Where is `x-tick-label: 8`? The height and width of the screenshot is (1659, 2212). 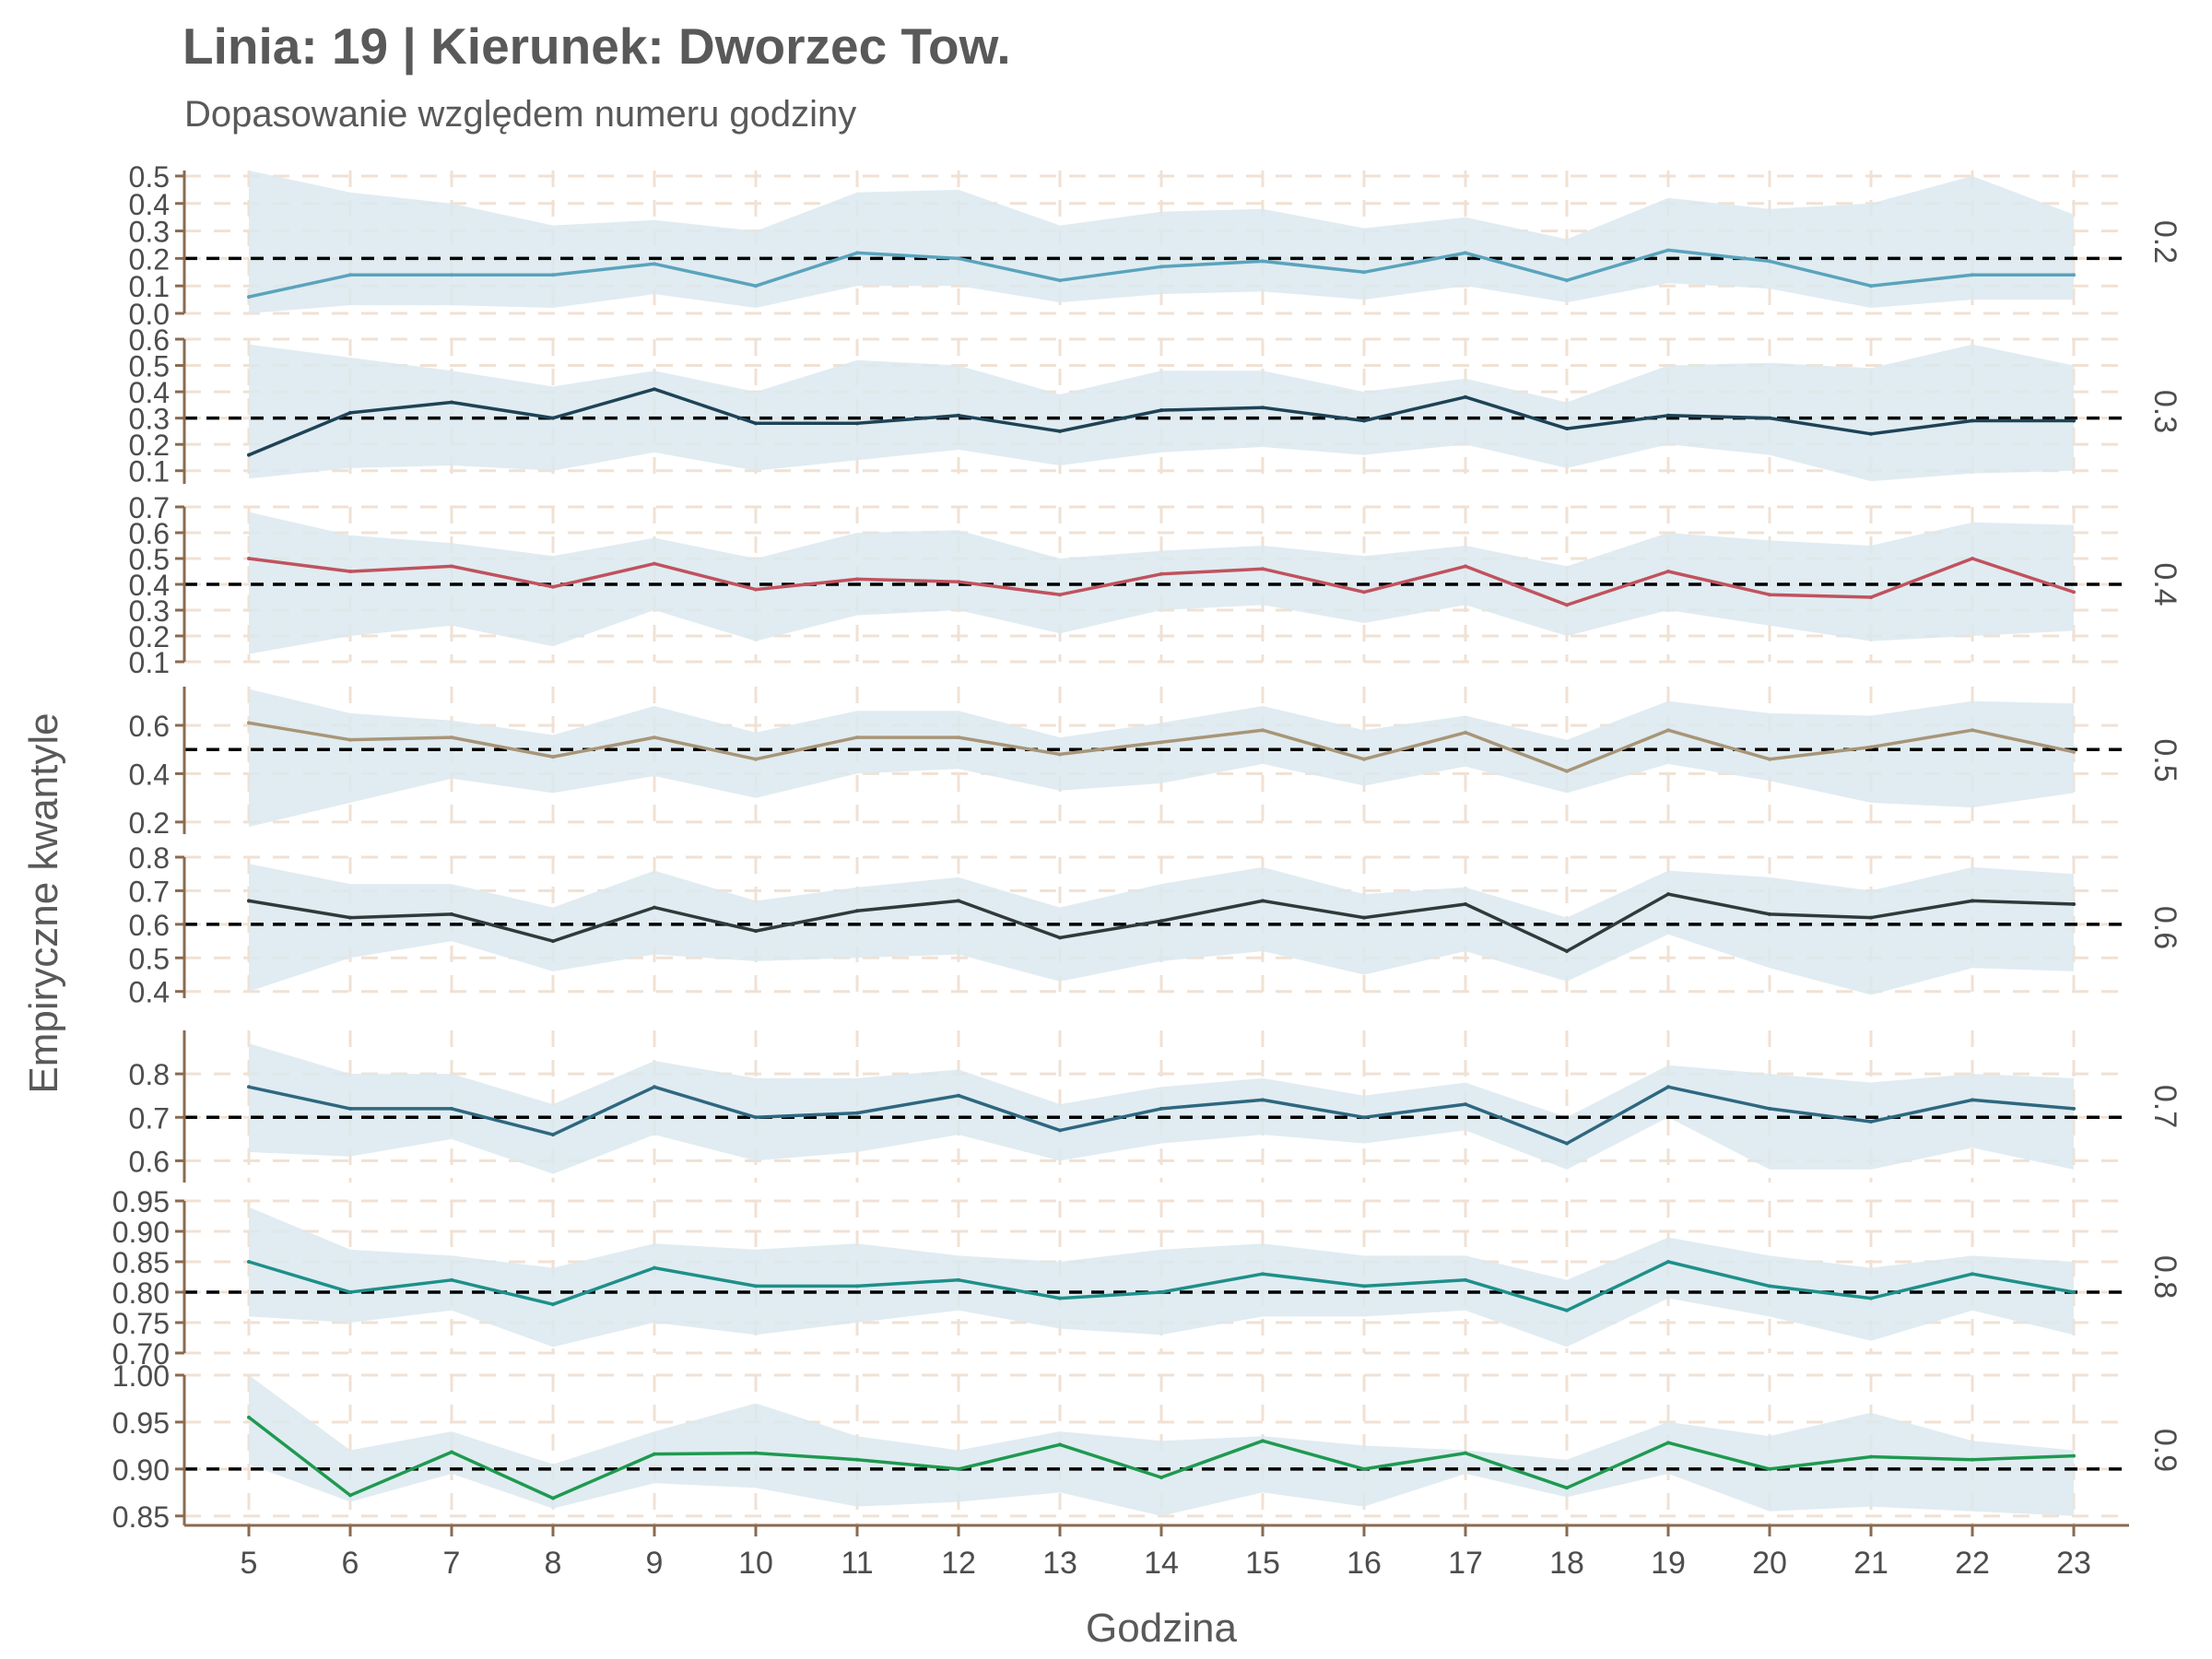
x-tick-label: 8 is located at coordinates (553, 1563).